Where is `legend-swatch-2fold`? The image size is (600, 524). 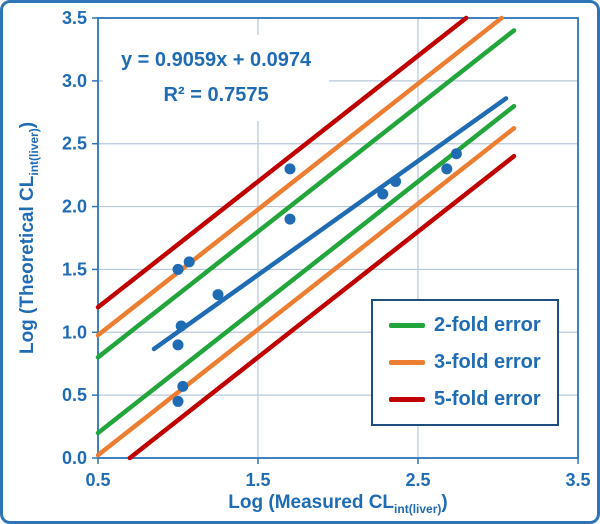 legend-swatch-2fold is located at coordinates (407, 325).